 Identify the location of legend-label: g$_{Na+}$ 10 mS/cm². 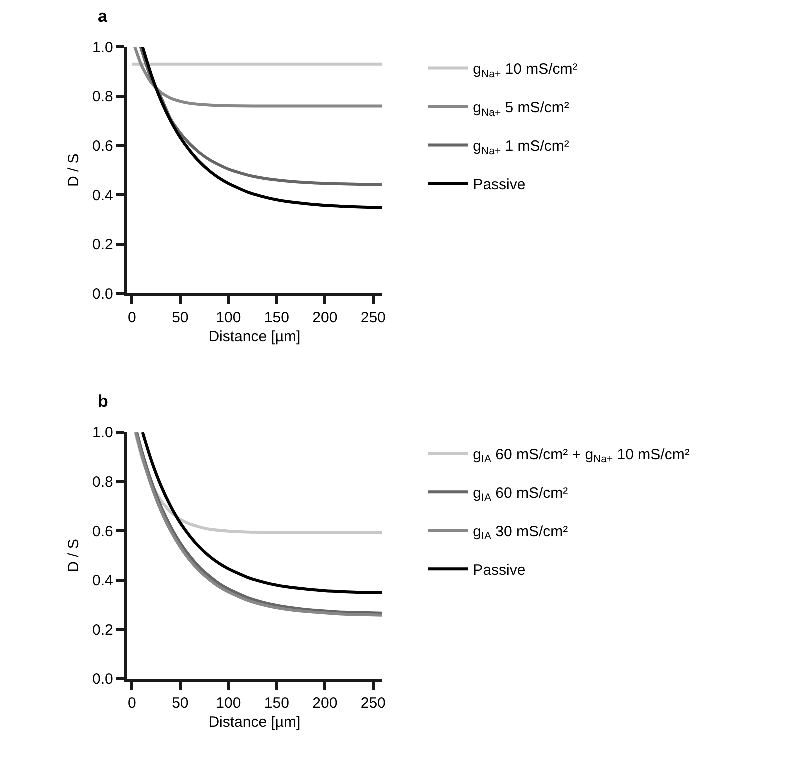
(525, 70).